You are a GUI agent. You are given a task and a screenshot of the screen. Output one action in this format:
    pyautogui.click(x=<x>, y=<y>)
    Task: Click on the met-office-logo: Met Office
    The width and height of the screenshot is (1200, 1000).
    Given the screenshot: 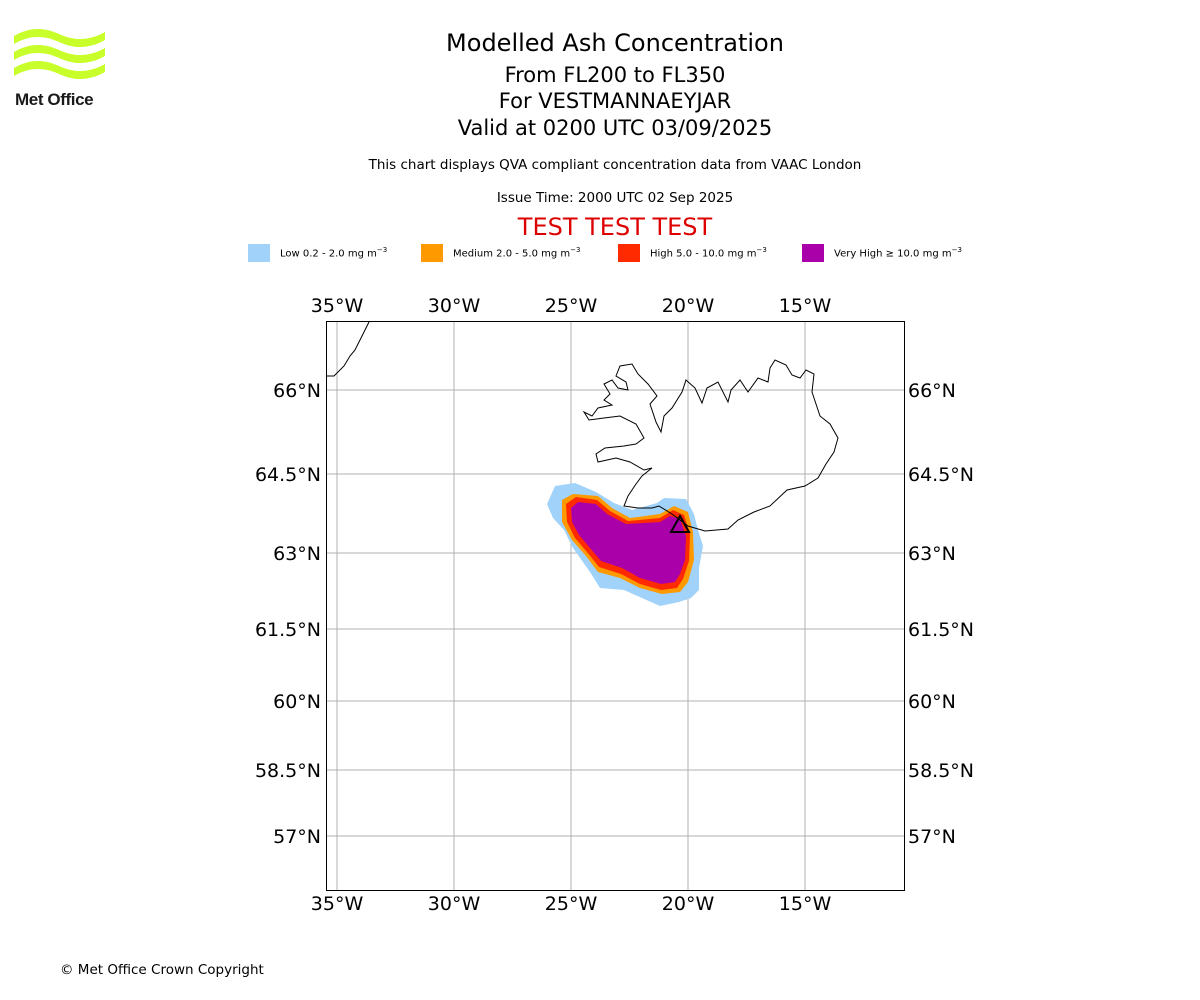 What is the action you would take?
    pyautogui.click(x=62, y=71)
    